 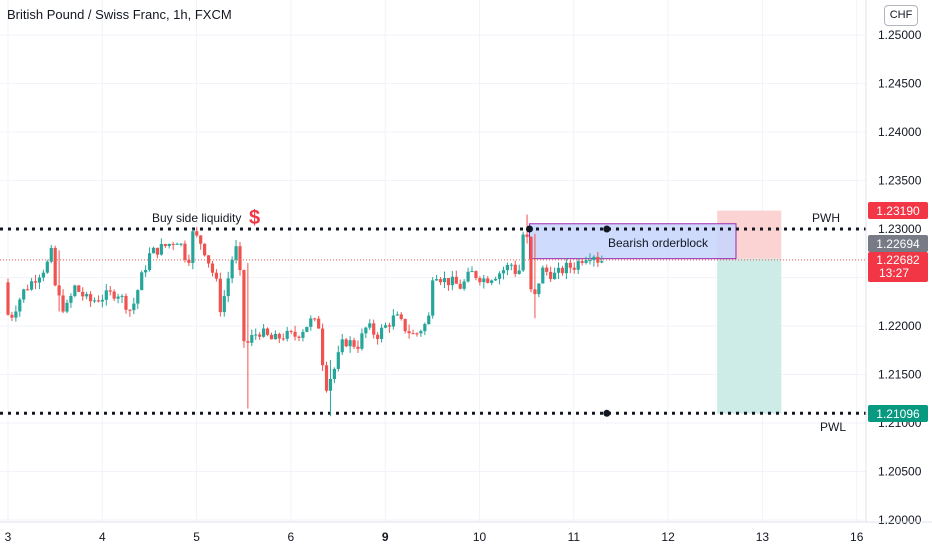 What do you see at coordinates (668, 537) in the screenshot?
I see `time-tick-label: 12` at bounding box center [668, 537].